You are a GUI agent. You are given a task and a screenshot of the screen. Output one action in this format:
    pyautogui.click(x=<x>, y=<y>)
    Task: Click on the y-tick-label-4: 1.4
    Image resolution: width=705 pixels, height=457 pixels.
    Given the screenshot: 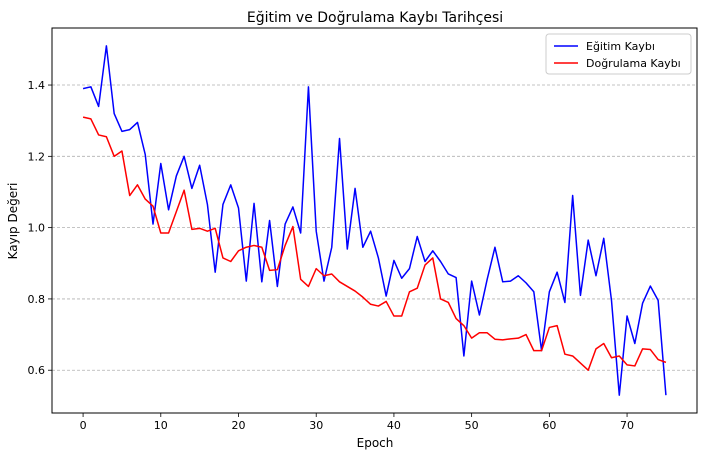 What is the action you would take?
    pyautogui.click(x=37, y=85)
    